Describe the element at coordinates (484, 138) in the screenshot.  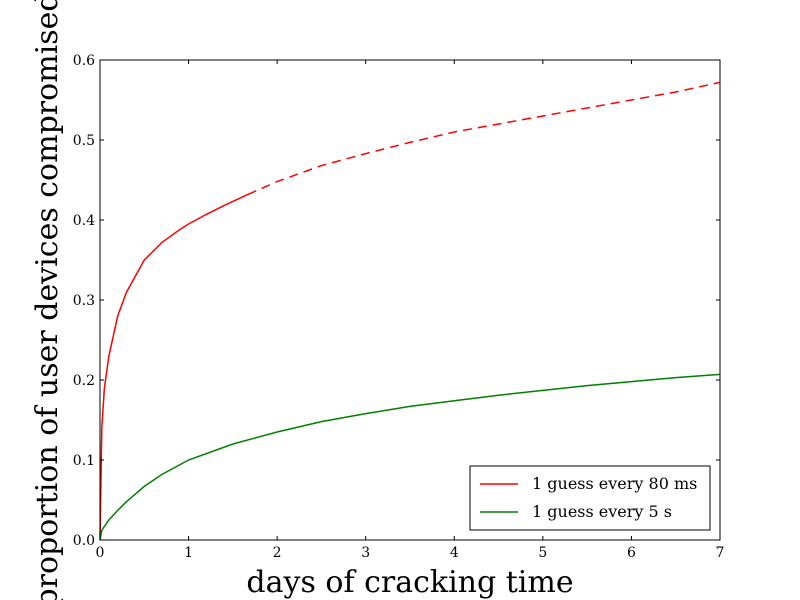
I see `series-0-line-dashed` at that location.